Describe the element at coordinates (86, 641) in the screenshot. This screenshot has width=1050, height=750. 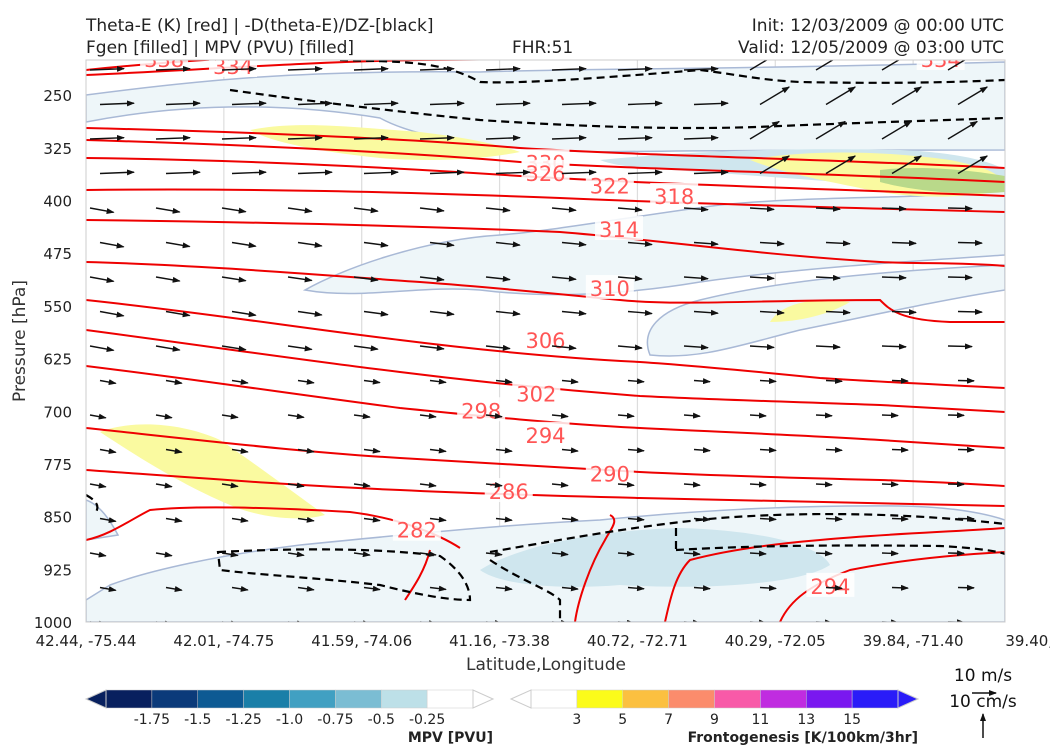
I see `x-tick-label: 42.44, -75.44` at that location.